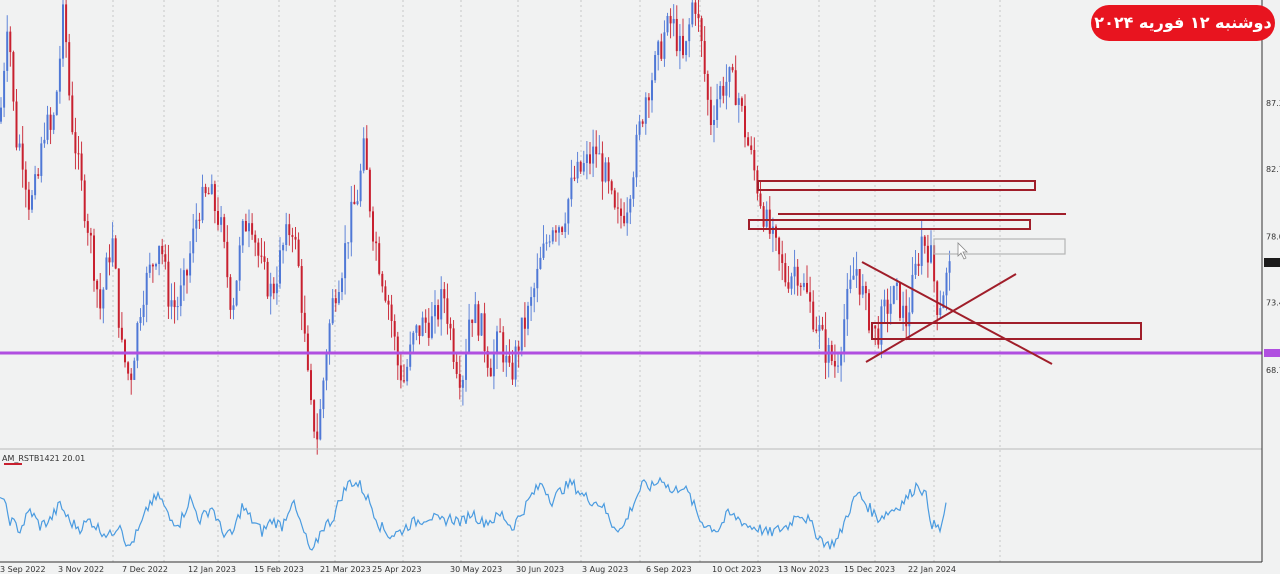 The height and width of the screenshot is (574, 1280). Describe the element at coordinates (473, 513) in the screenshot. I see `rsi-indicator` at that location.